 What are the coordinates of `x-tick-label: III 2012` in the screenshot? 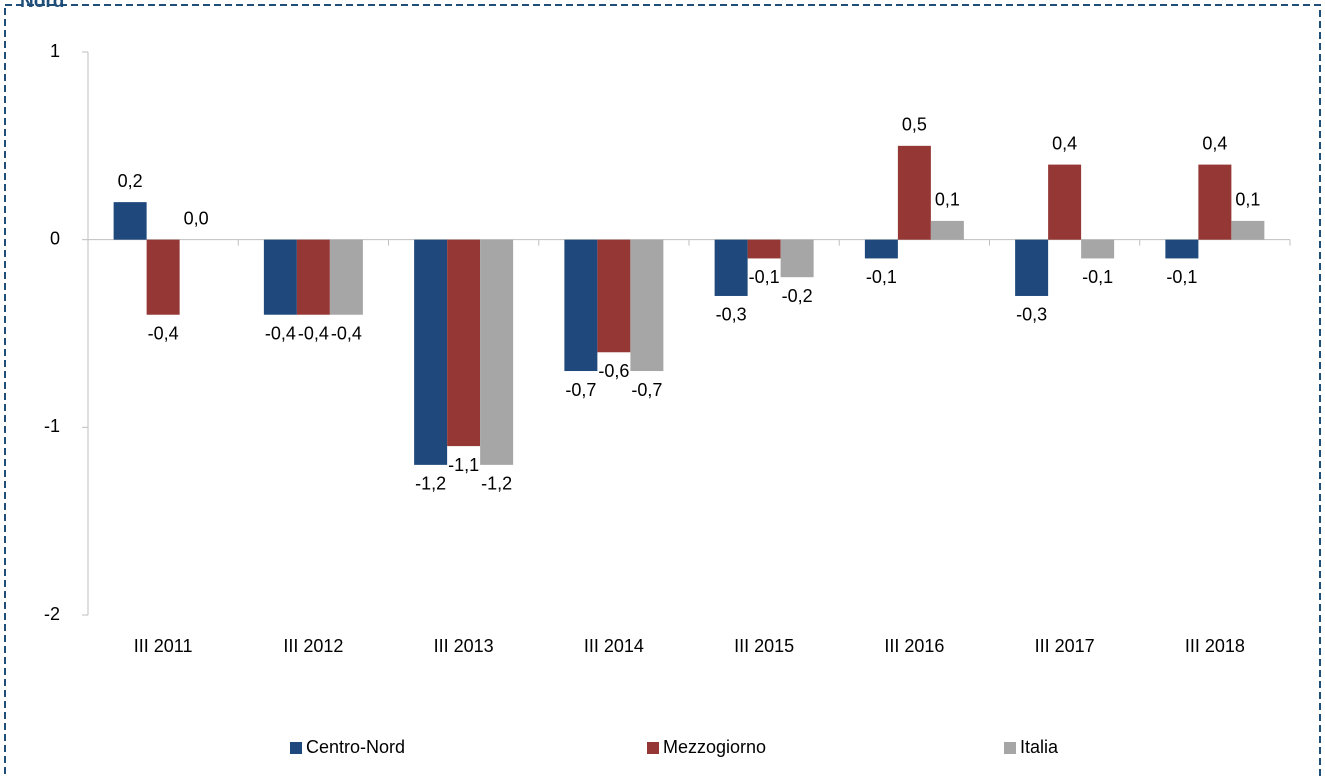 It's located at (313, 646).